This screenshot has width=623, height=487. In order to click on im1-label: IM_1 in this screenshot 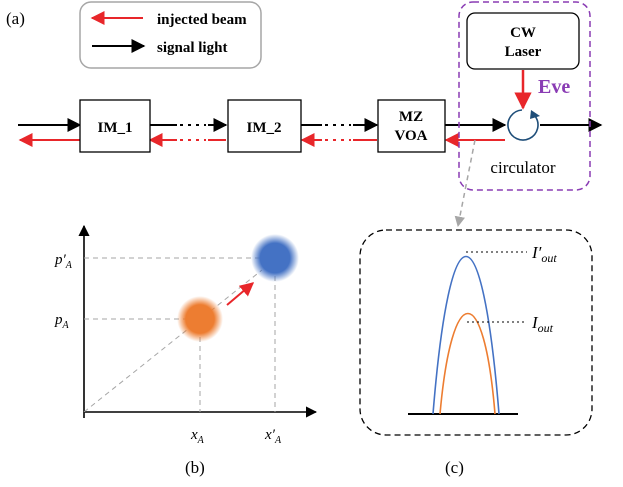, I will do `click(115, 128)`.